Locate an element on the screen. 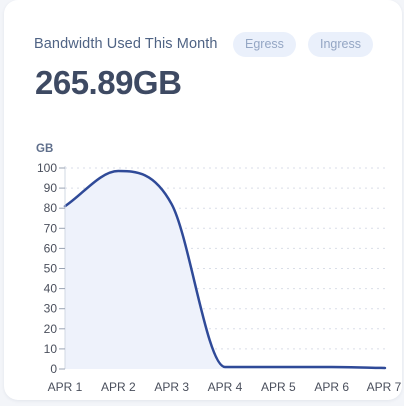  y-tick-label: 80 is located at coordinates (51, 208).